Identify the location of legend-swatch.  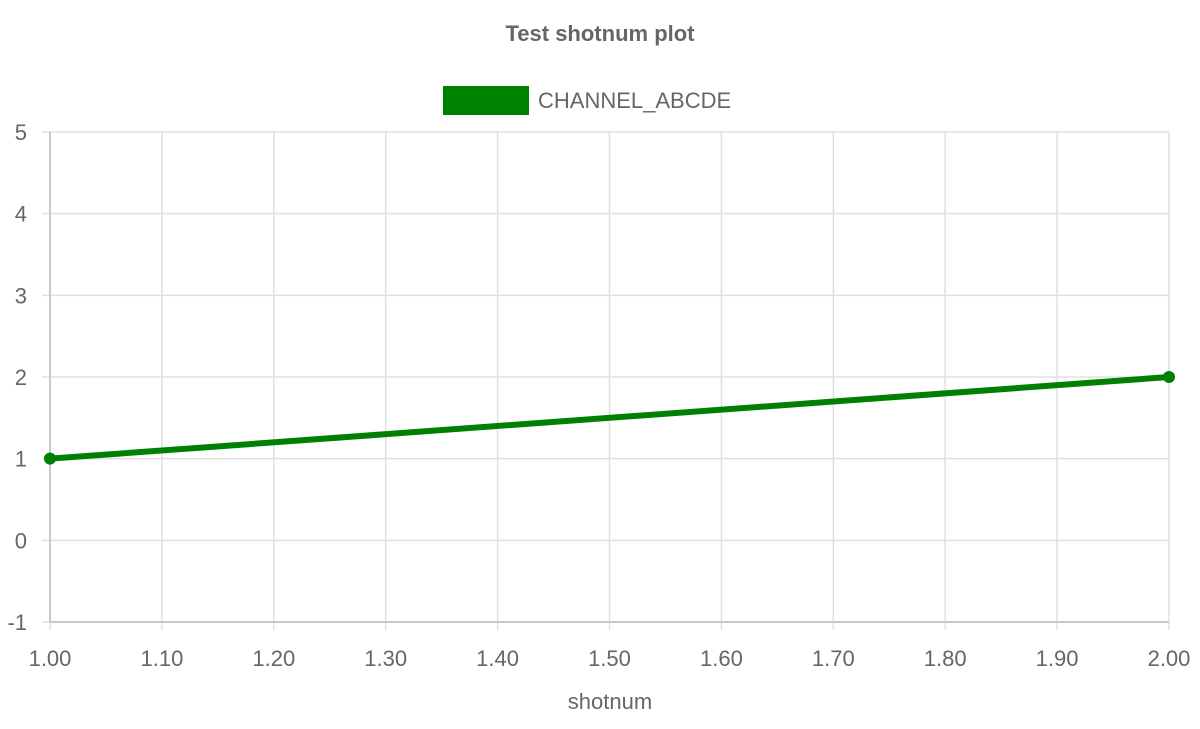
(486, 100).